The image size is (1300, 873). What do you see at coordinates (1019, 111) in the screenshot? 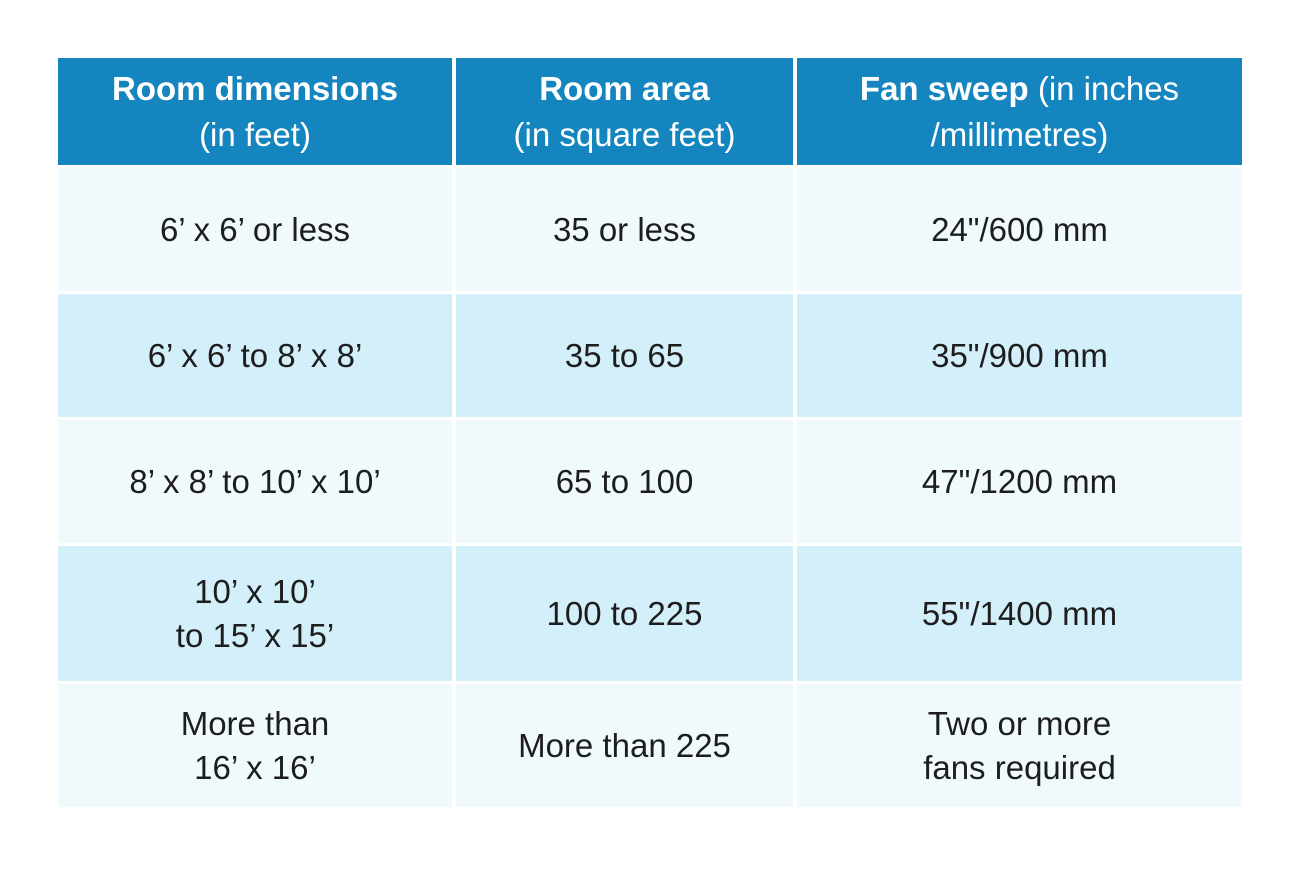
I see `header-cell-fan-sweep: Fan sweep (in inches /millimetres)` at bounding box center [1019, 111].